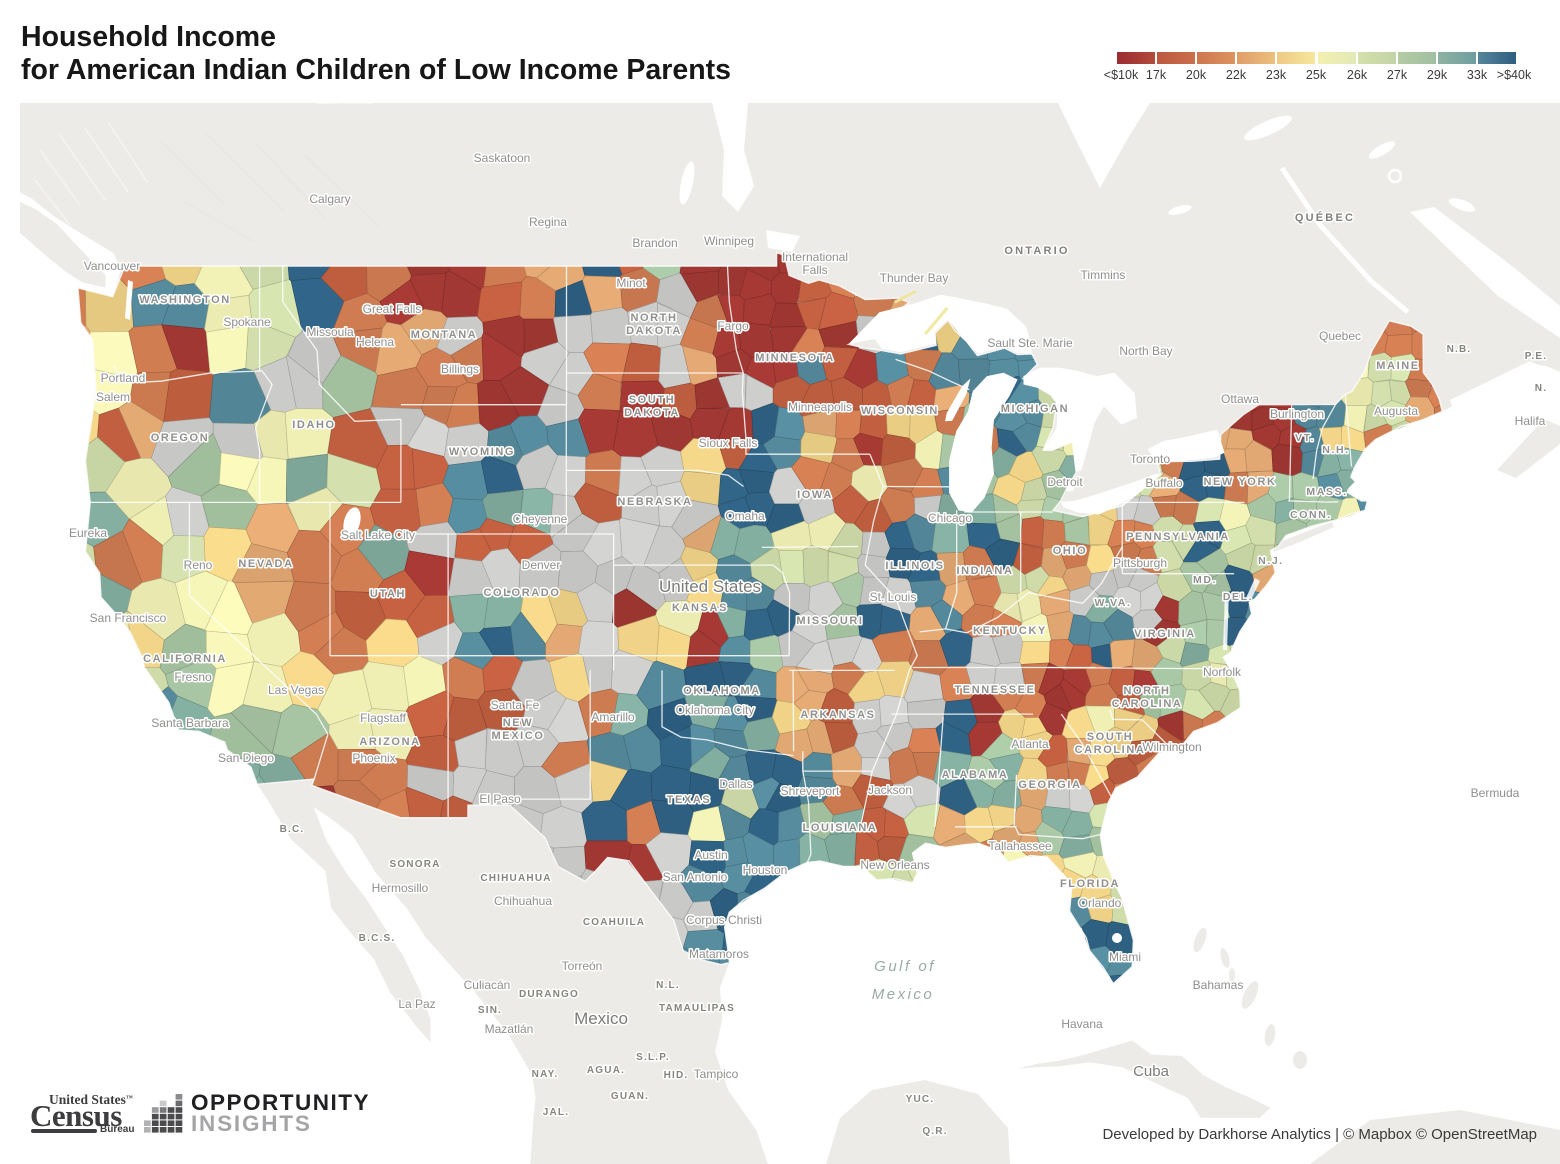 Image resolution: width=1560 pixels, height=1164 pixels. What do you see at coordinates (1140, 563) in the screenshot?
I see `svg-text: Pittsburgh` at bounding box center [1140, 563].